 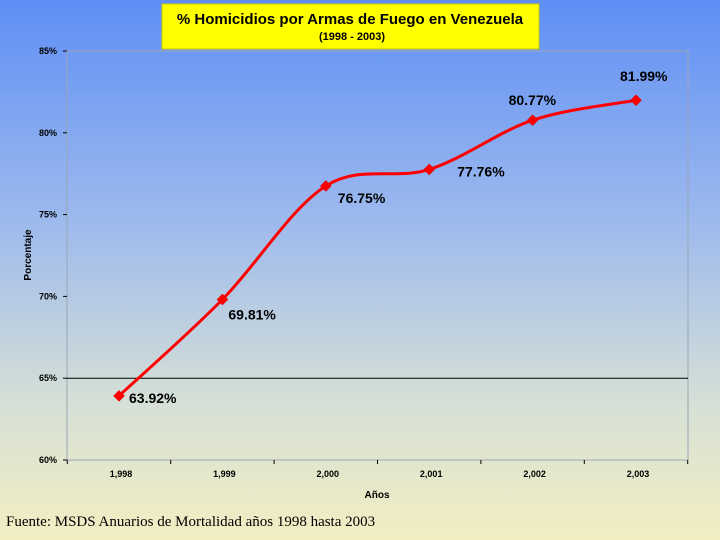 What do you see at coordinates (481, 171) in the screenshot?
I see `data-value-label: 77.76%` at bounding box center [481, 171].